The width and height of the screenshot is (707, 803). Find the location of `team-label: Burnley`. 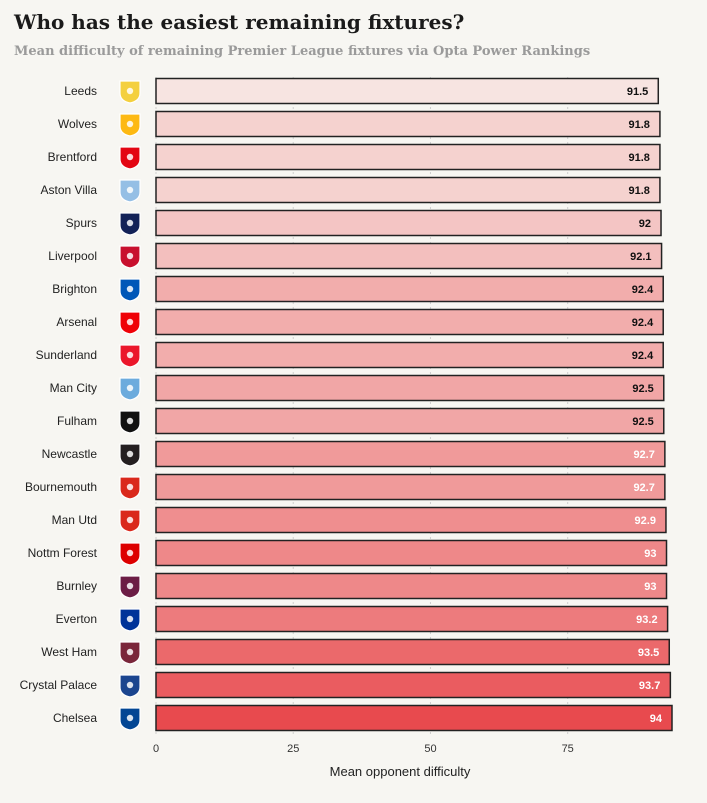

team-label: Burnley is located at coordinates (76, 586).